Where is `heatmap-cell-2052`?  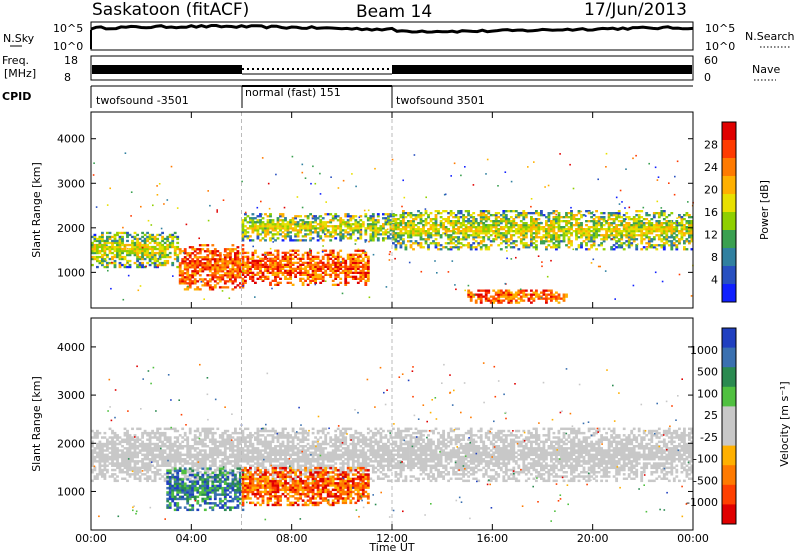
heatmap-cell-2052 is located at coordinates (441, 237).